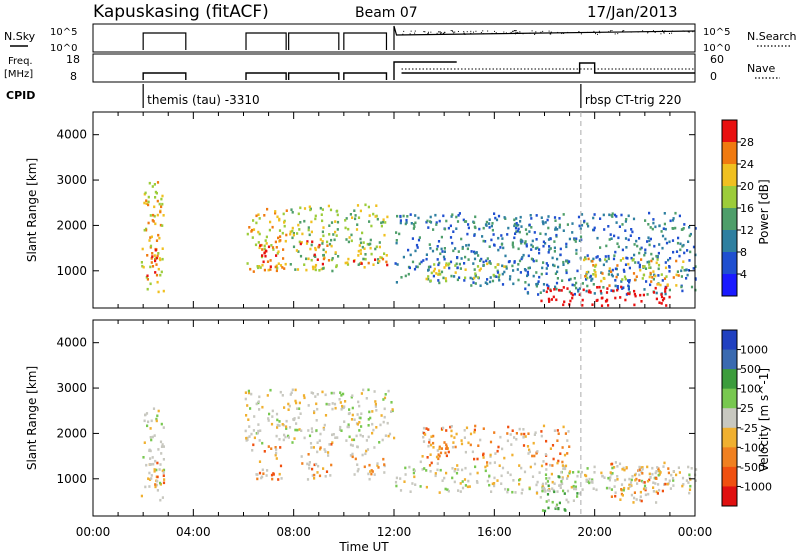 This screenshot has width=800, height=554. What do you see at coordinates (394, 532) in the screenshot?
I see `x-tick-label: 12:00` at bounding box center [394, 532].